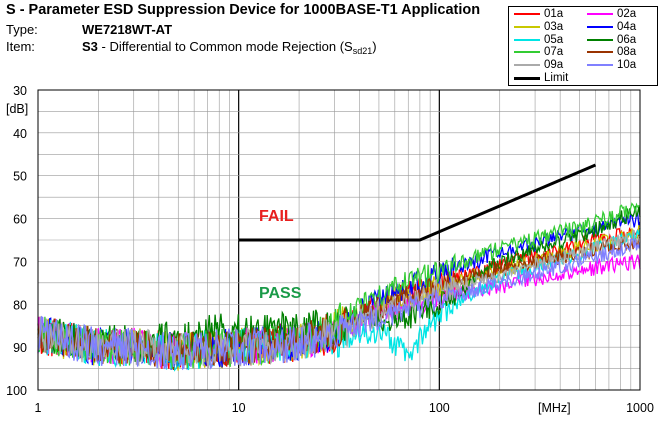  I want to click on legend: 01a 02a 03a 04a 05a 06a 07a 08a 09a 10a Limit, so click(583, 46).